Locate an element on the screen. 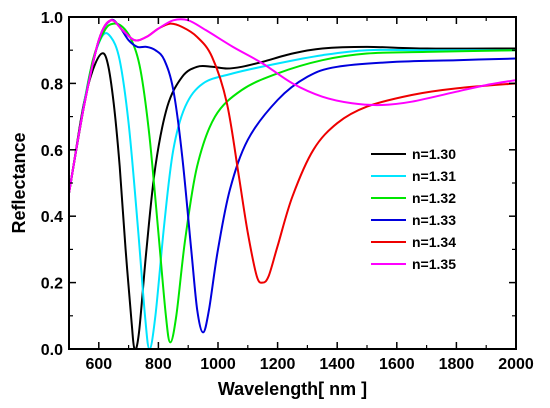  y-tick-label: 1.0 is located at coordinates (52, 18).